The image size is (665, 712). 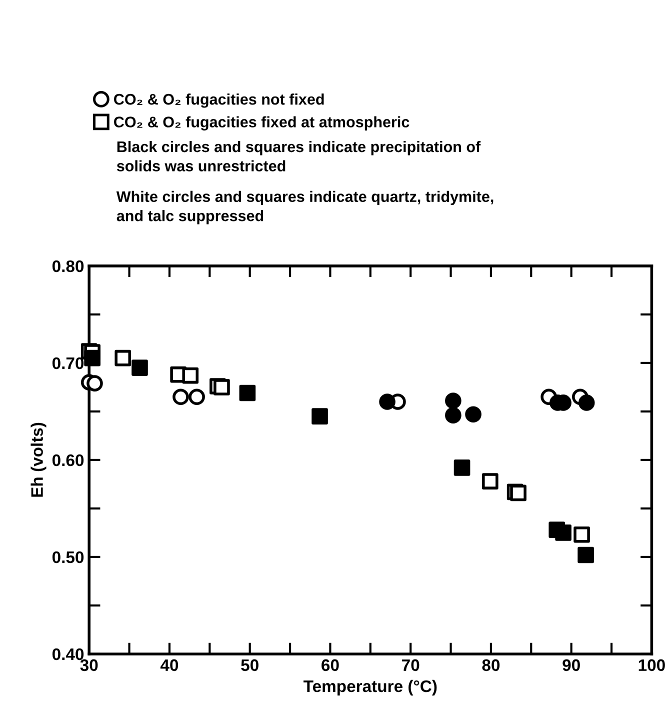 What do you see at coordinates (68, 460) in the screenshot?
I see `y-tick-label: 0.60` at bounding box center [68, 460].